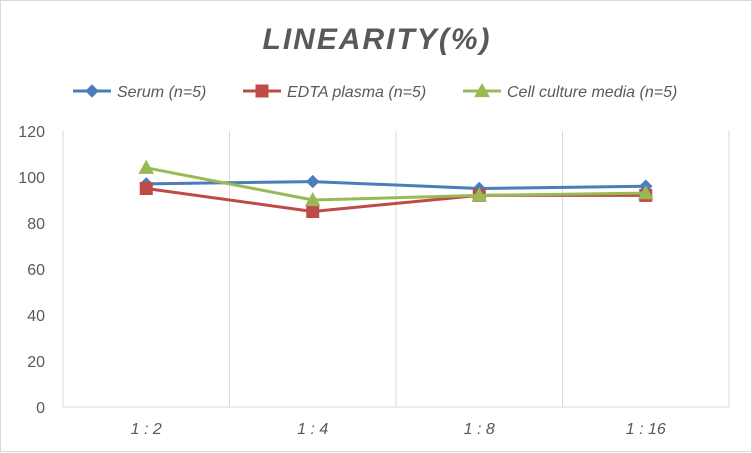 The image size is (752, 453). Describe the element at coordinates (146, 429) in the screenshot. I see `x-tick-label: 1 : 2` at that location.